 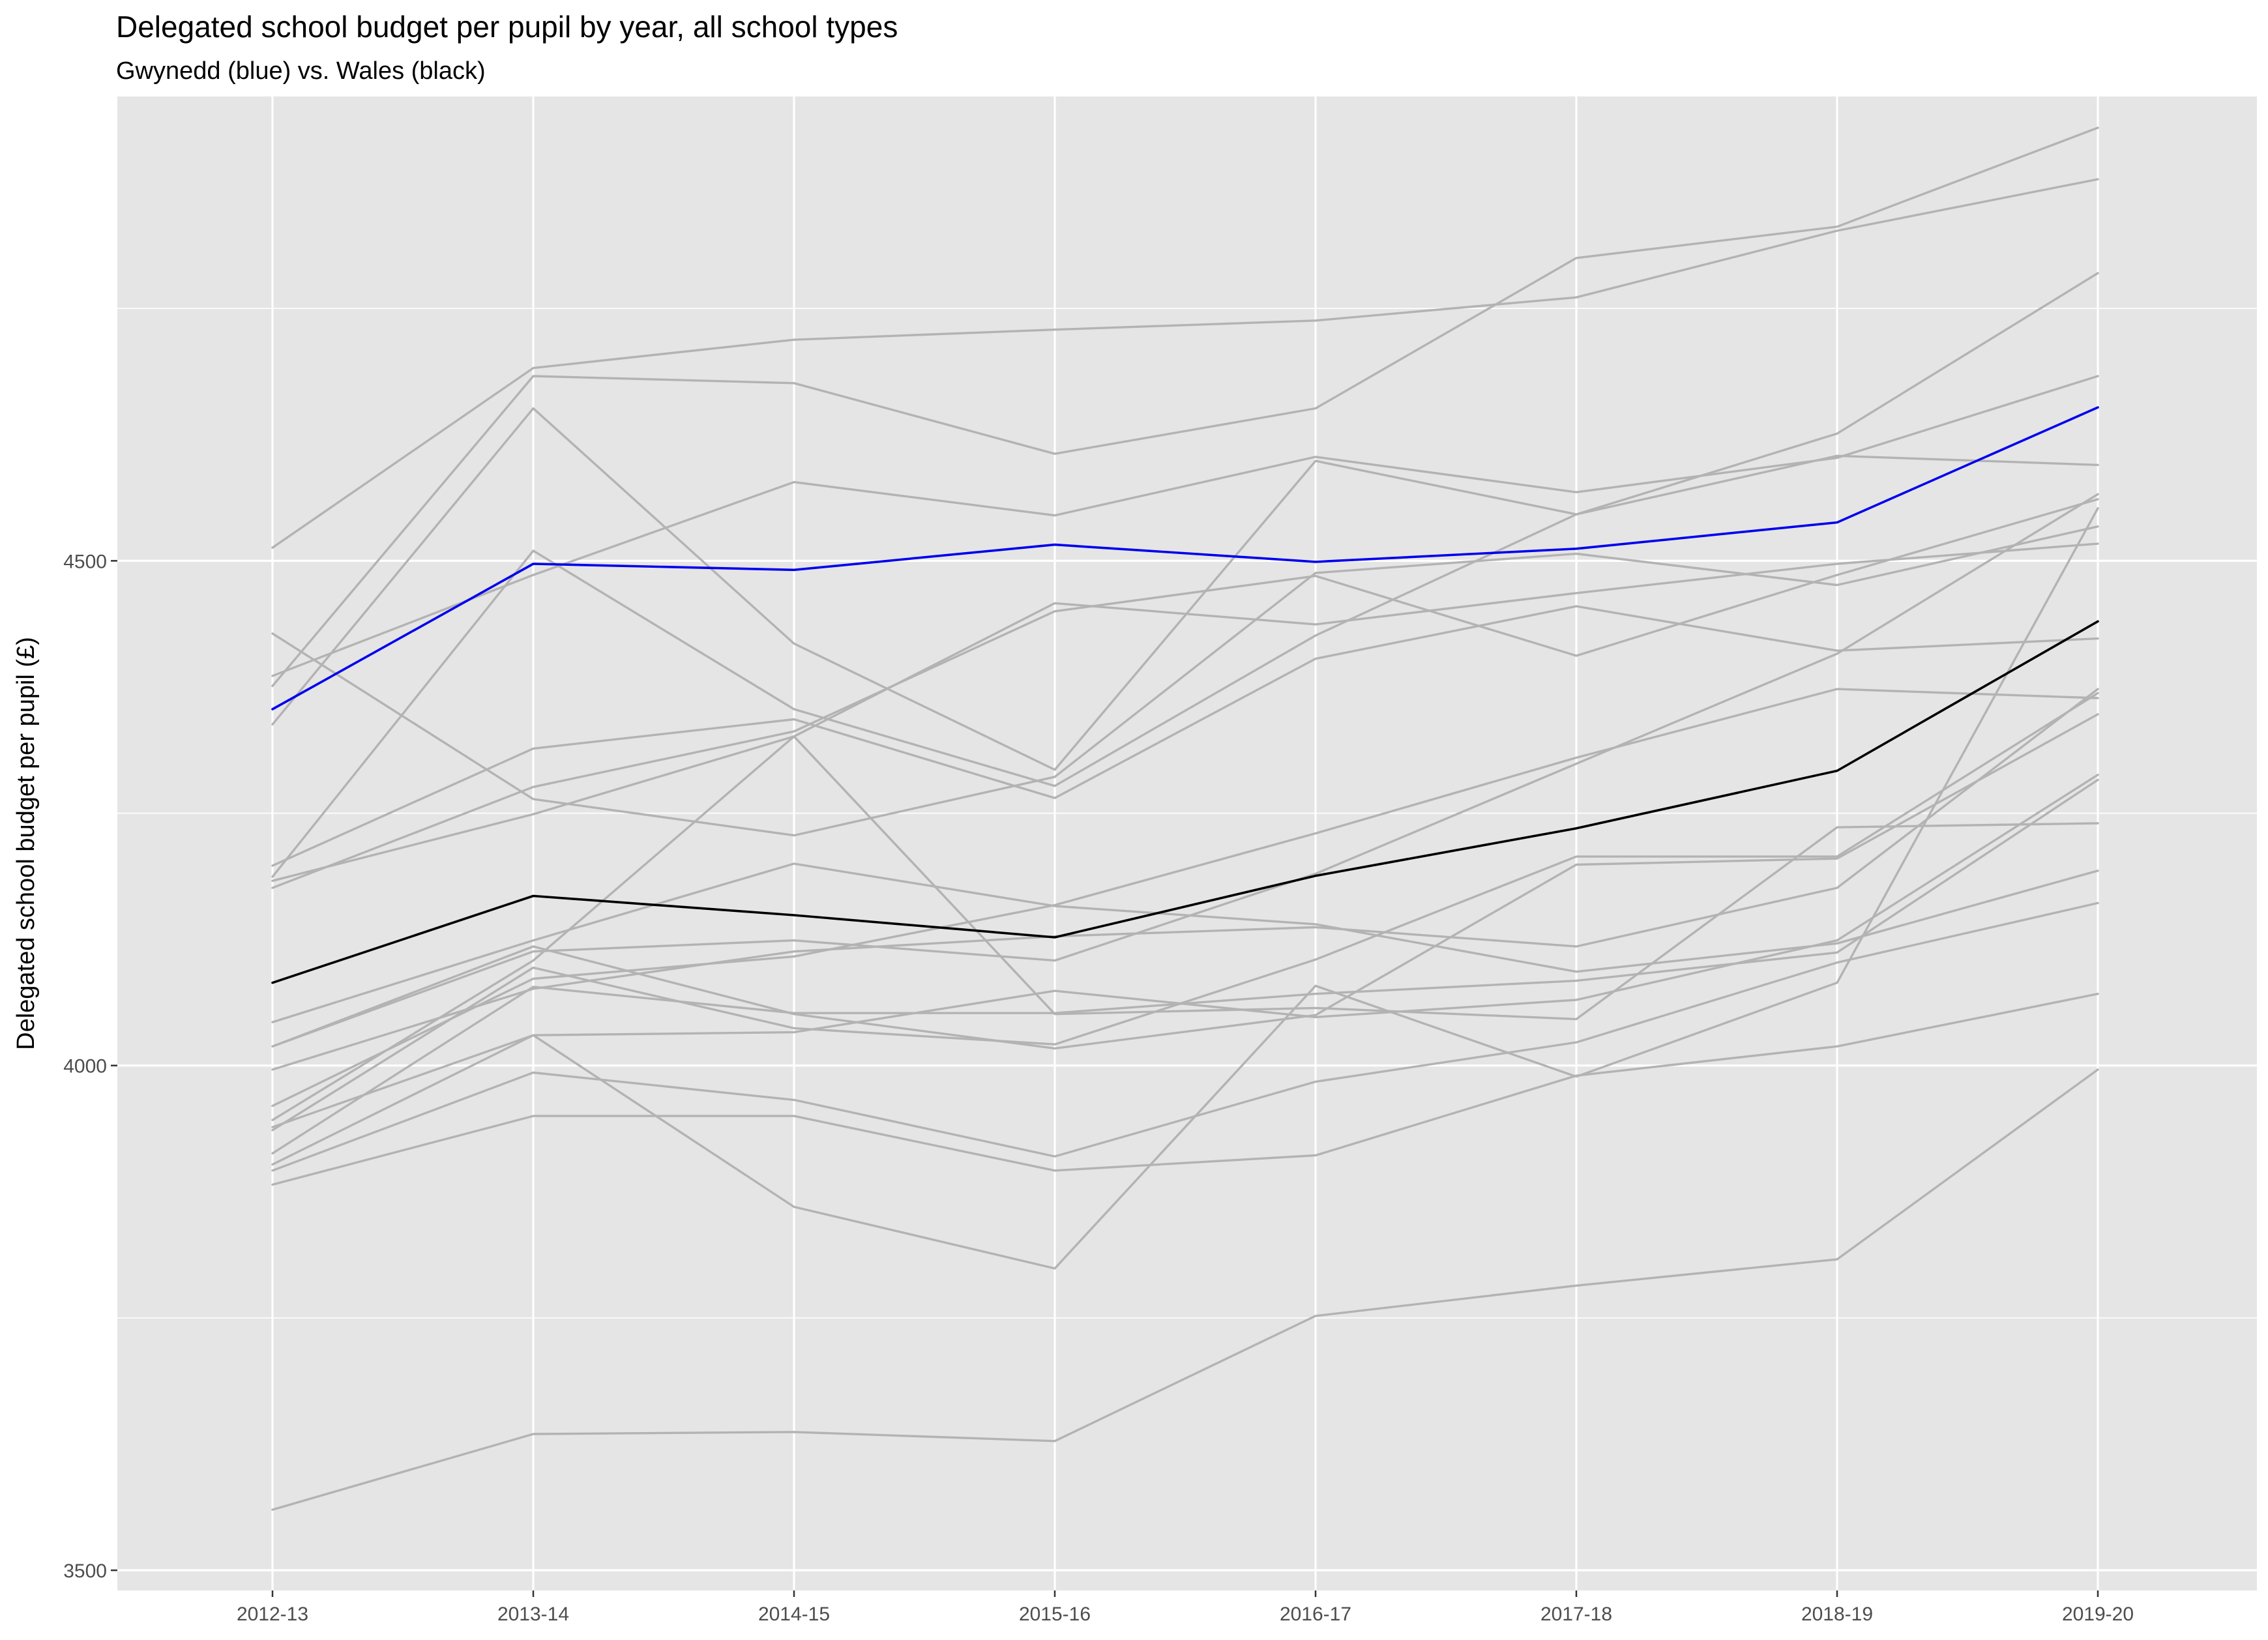 I want to click on x-tick-label-2016-17: 2016-17, so click(x=1315, y=1614).